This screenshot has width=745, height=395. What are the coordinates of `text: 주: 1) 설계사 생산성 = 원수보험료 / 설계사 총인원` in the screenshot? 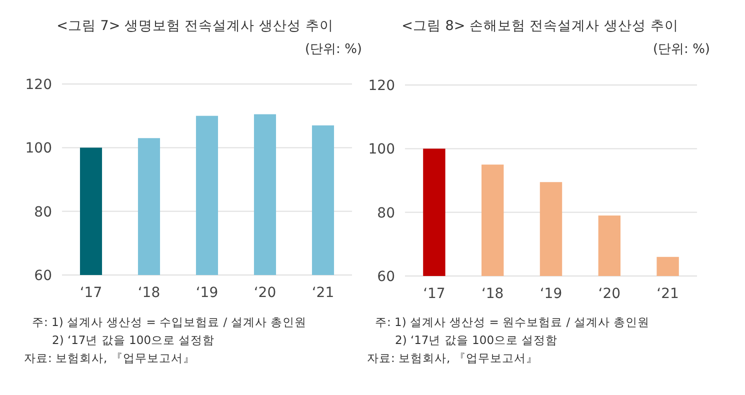 It's located at (512, 322).